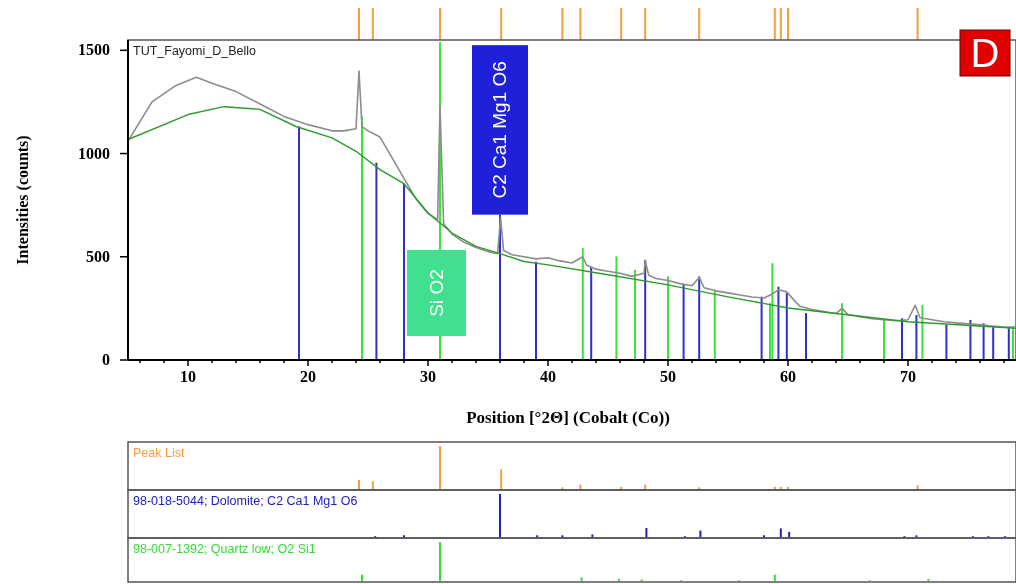  I want to click on chart-title: Peak List, so click(159, 453).